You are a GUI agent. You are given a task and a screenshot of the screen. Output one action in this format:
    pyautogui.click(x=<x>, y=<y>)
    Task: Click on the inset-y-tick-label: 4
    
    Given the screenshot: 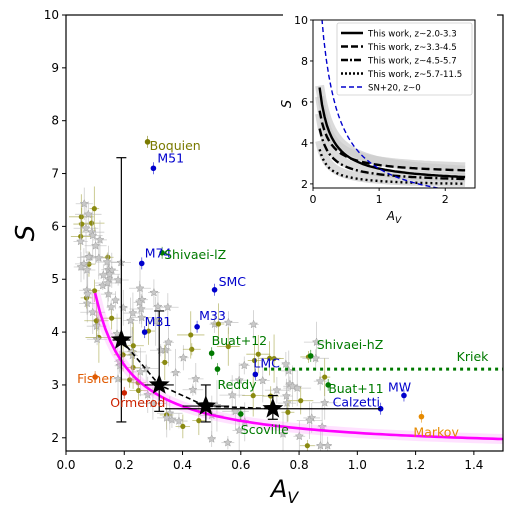 What is the action you would take?
    pyautogui.click(x=304, y=143)
    